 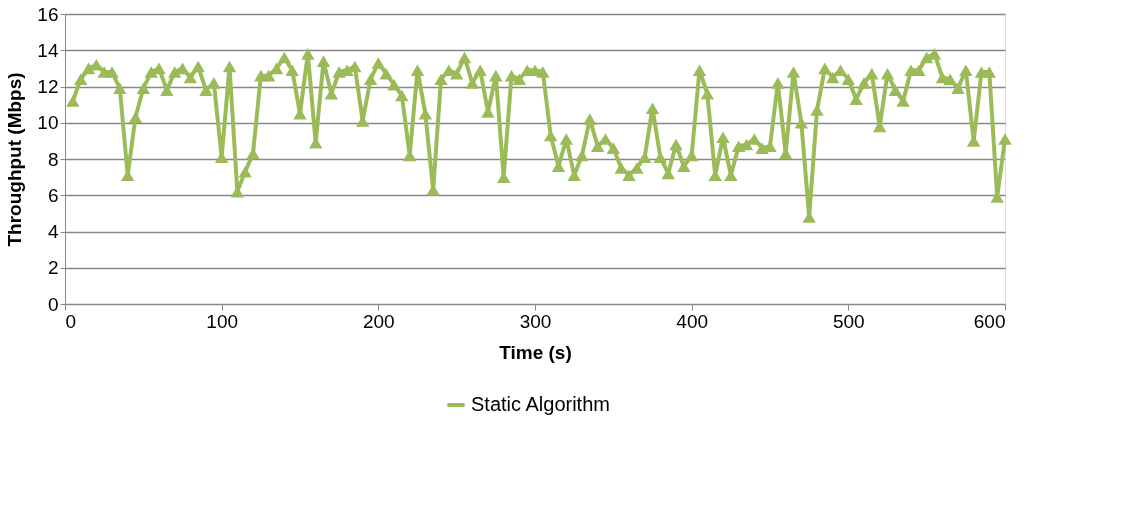 What do you see at coordinates (848, 321) in the screenshot?
I see `x-tick-label: 500` at bounding box center [848, 321].